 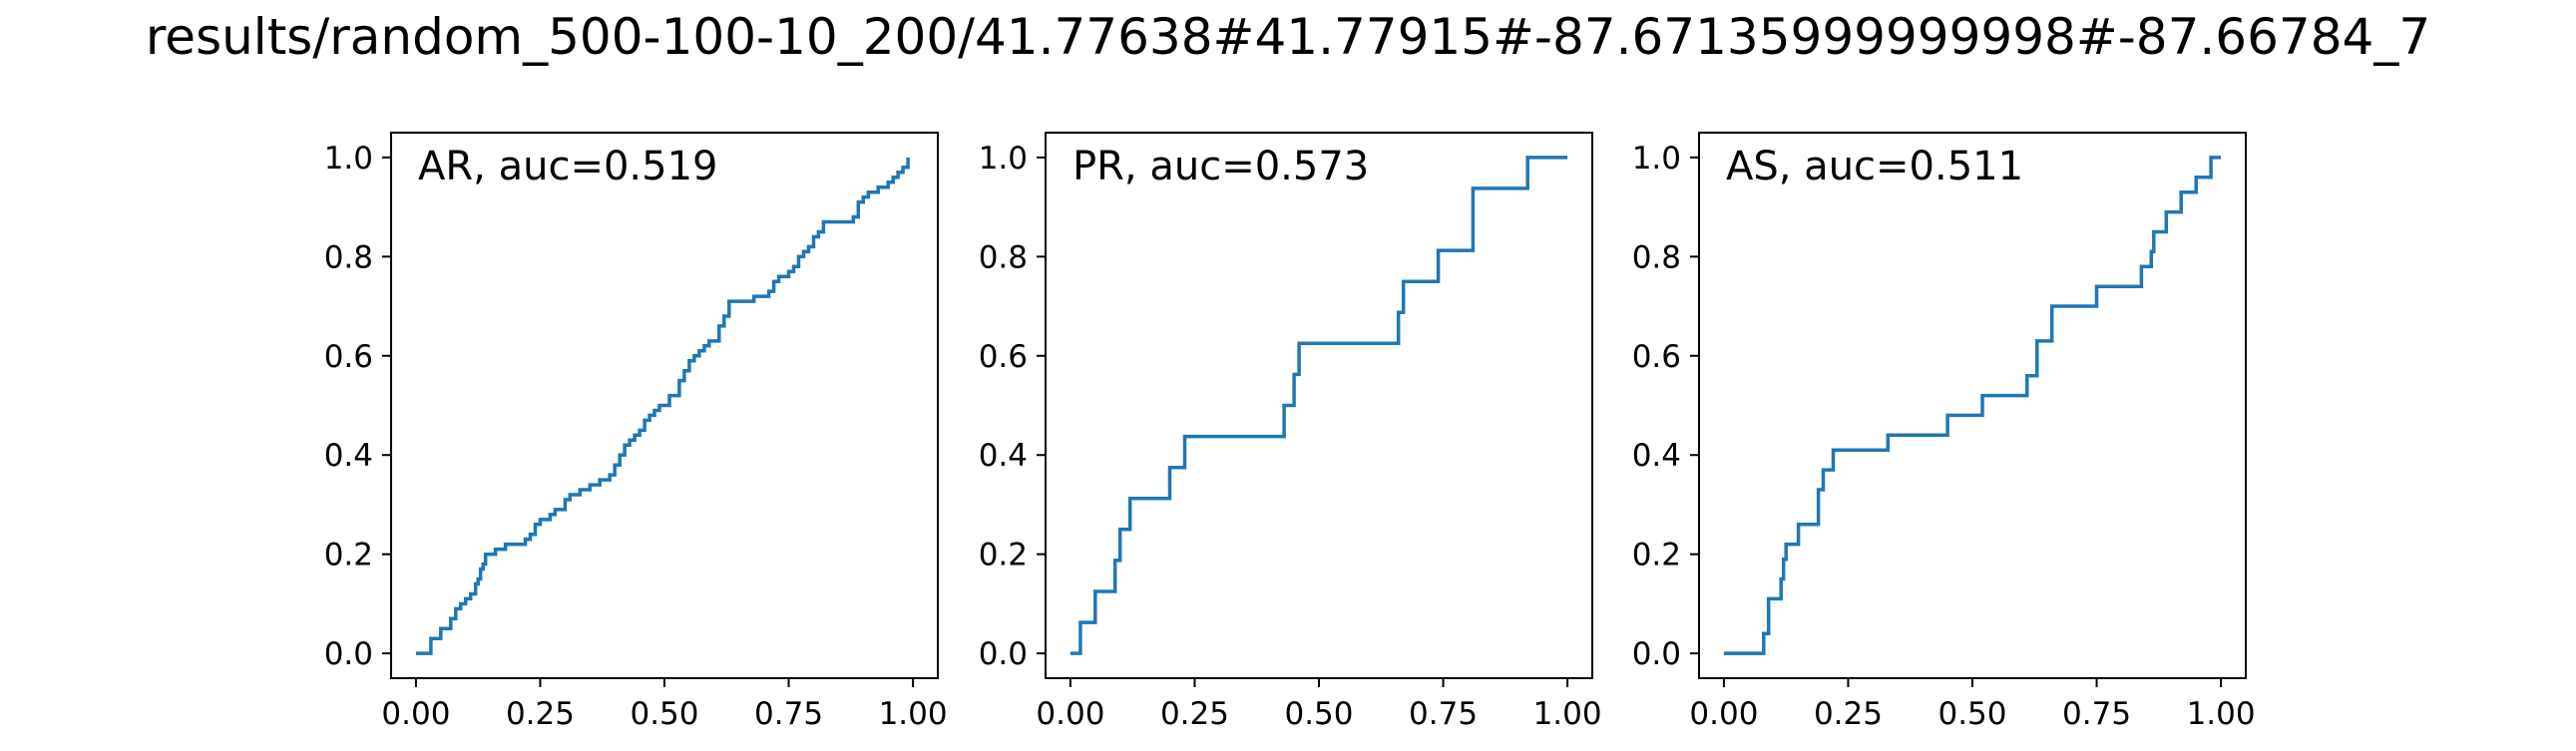 What do you see at coordinates (1003, 654) in the screenshot?
I see `pr-ytick-label: 0.0` at bounding box center [1003, 654].